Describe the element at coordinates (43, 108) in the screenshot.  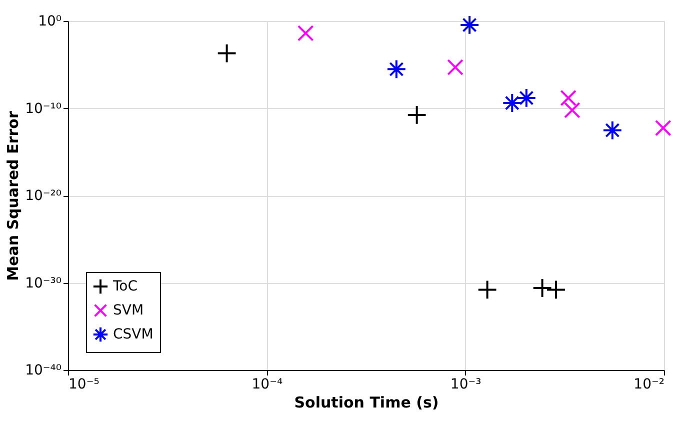
I see `y-tick-label: 10⁻¹⁰` at that location.